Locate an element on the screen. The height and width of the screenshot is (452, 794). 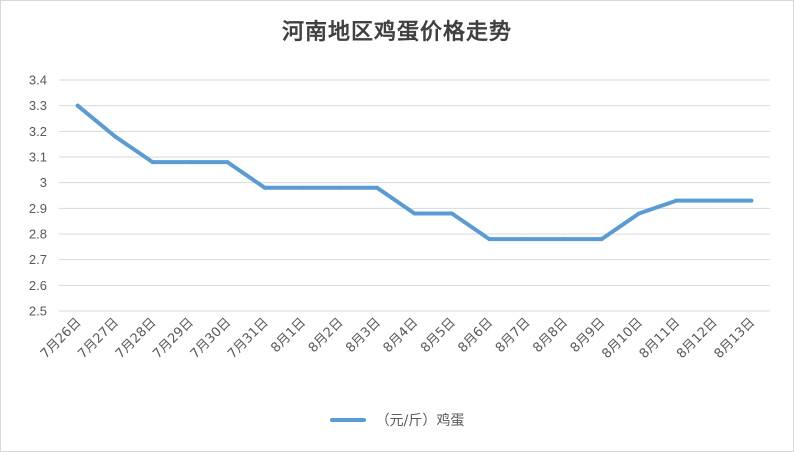
y-tick-label: 2.6 is located at coordinates (38, 285).